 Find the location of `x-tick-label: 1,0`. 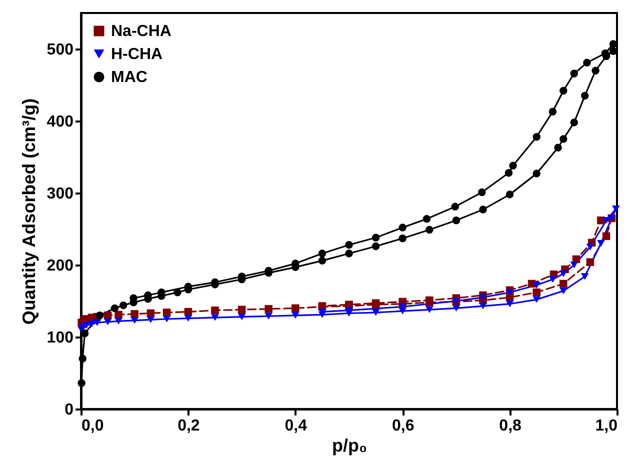

x-tick-label: 1,0 is located at coordinates (606, 426).